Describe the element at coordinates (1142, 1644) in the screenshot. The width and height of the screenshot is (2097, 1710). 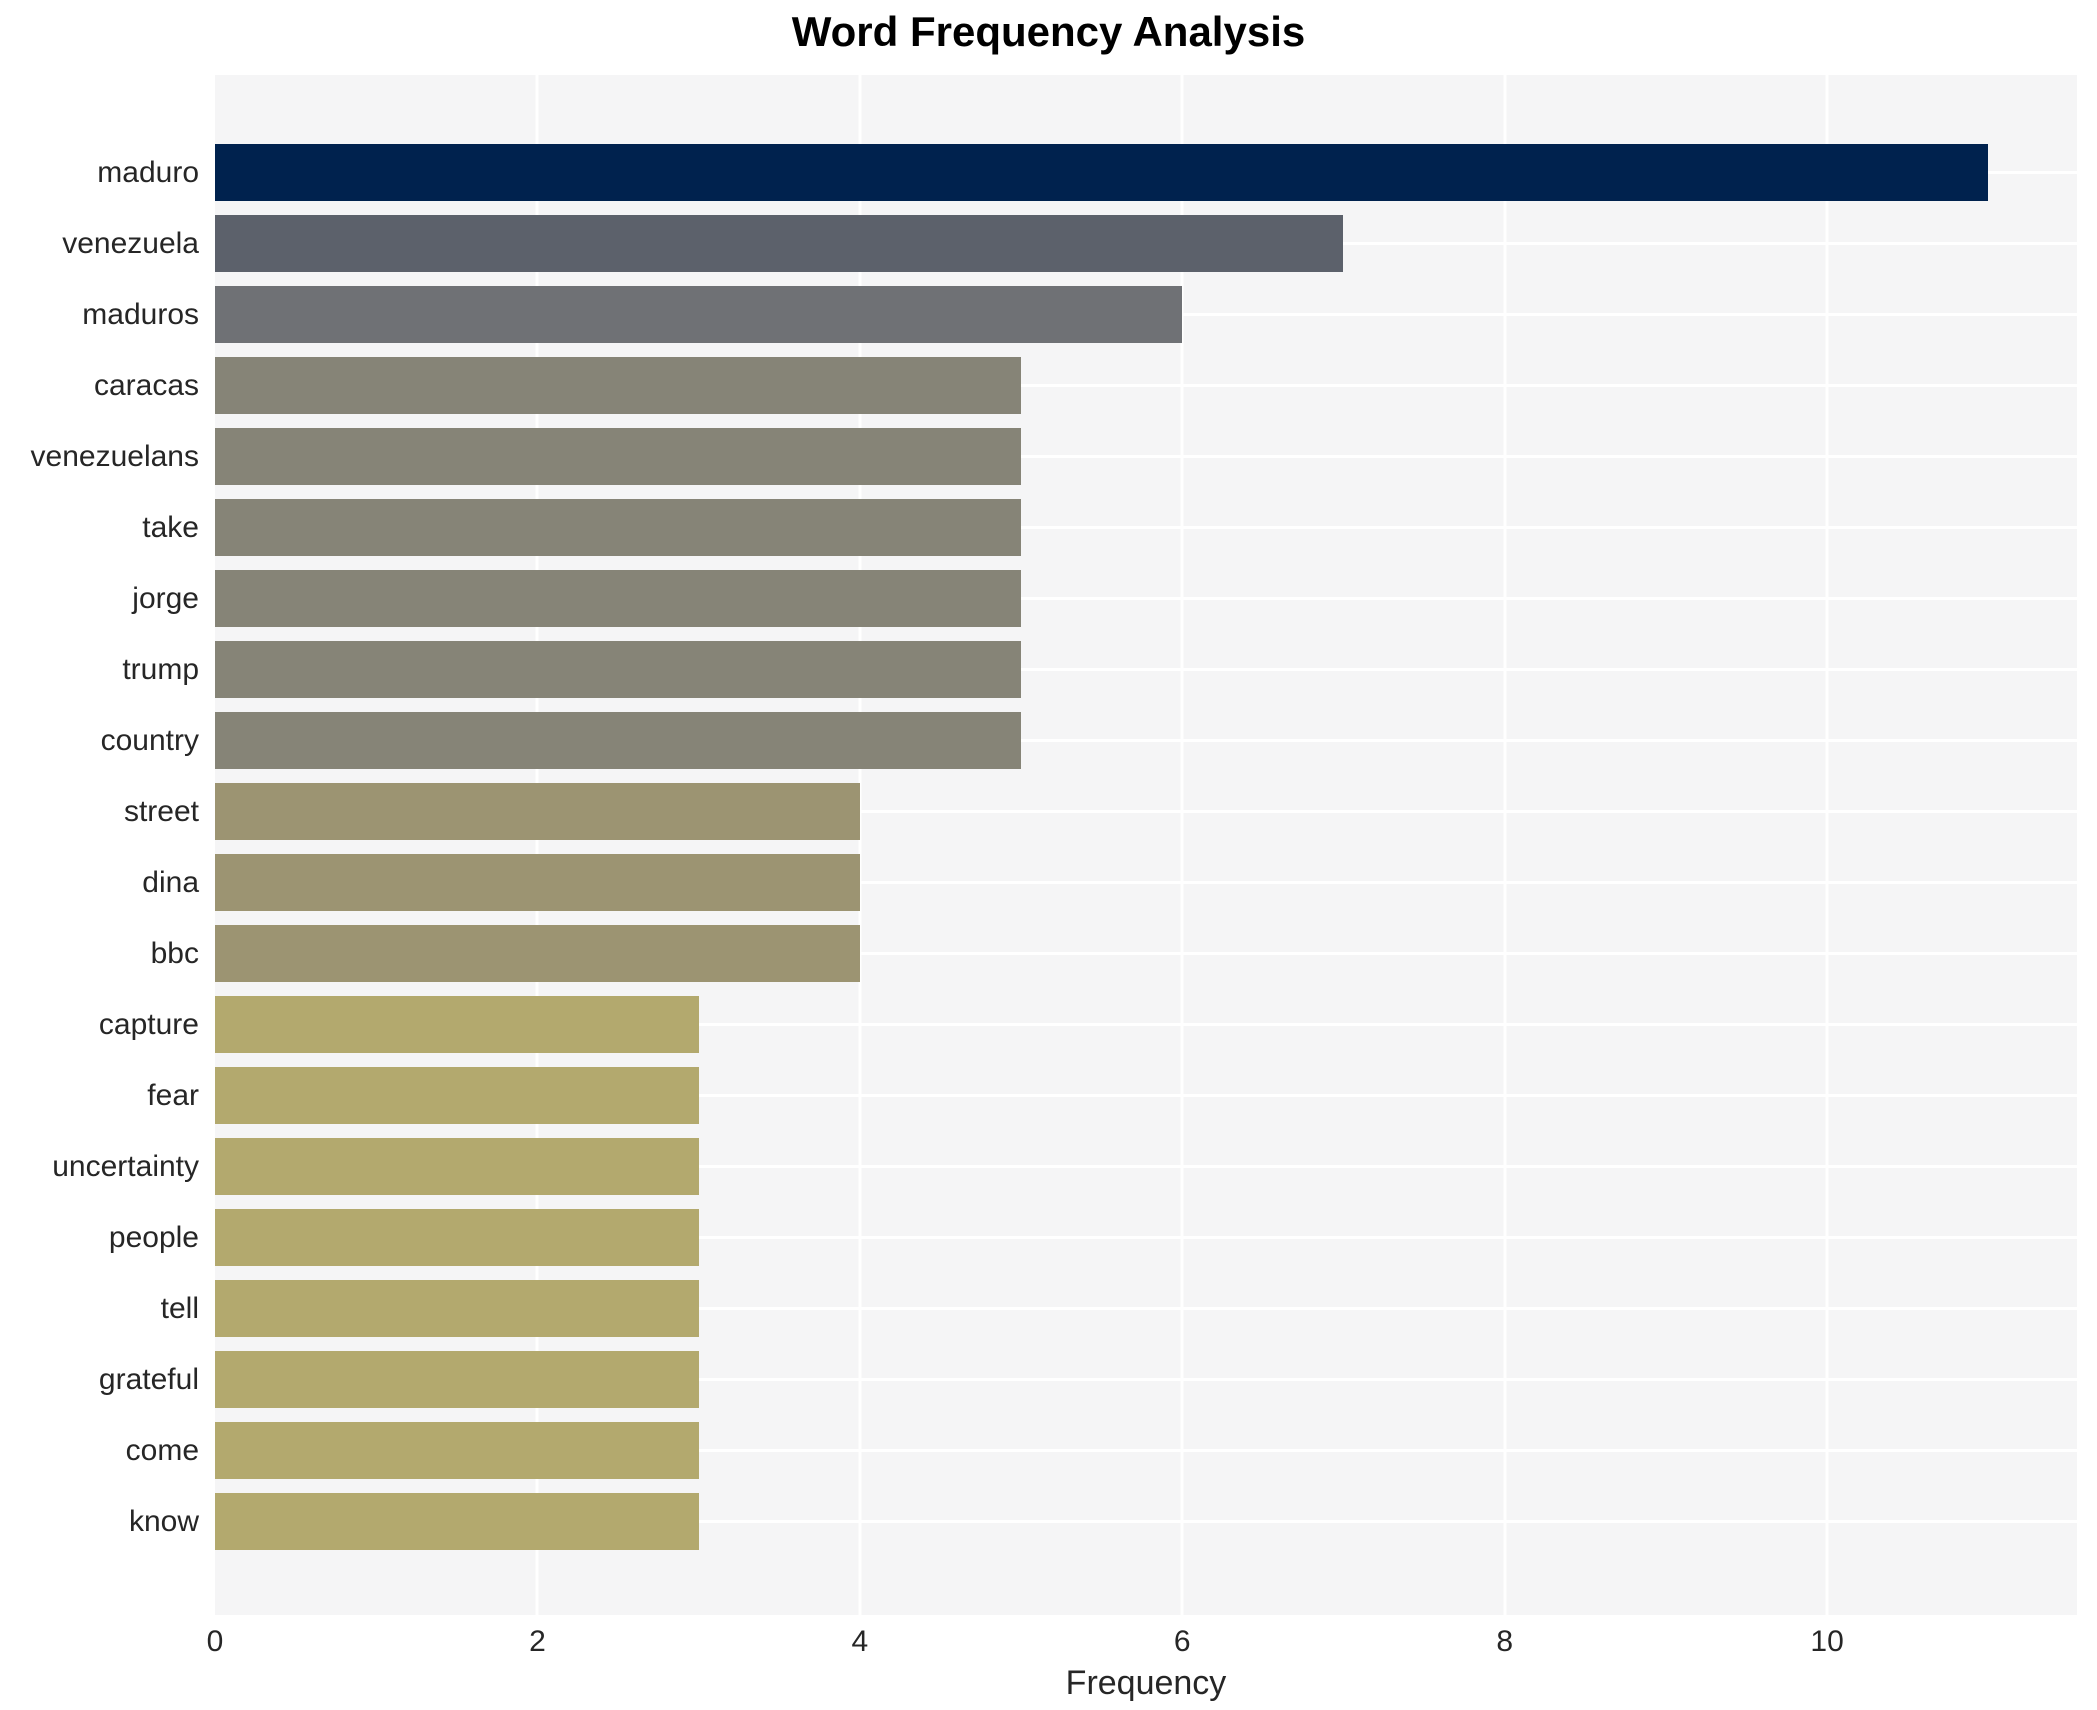
I see `x-axis-ticks: 0 2 4 6 8 10` at that location.